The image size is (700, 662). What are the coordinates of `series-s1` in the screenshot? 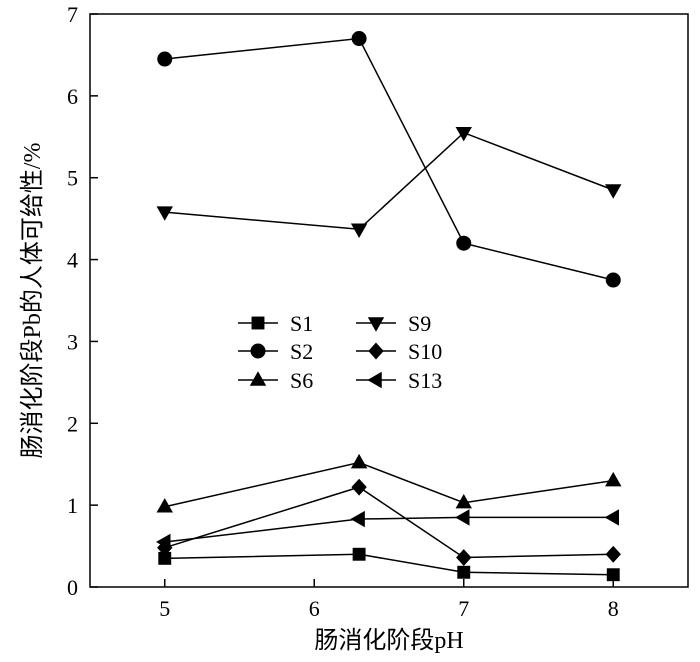 It's located at (389, 564).